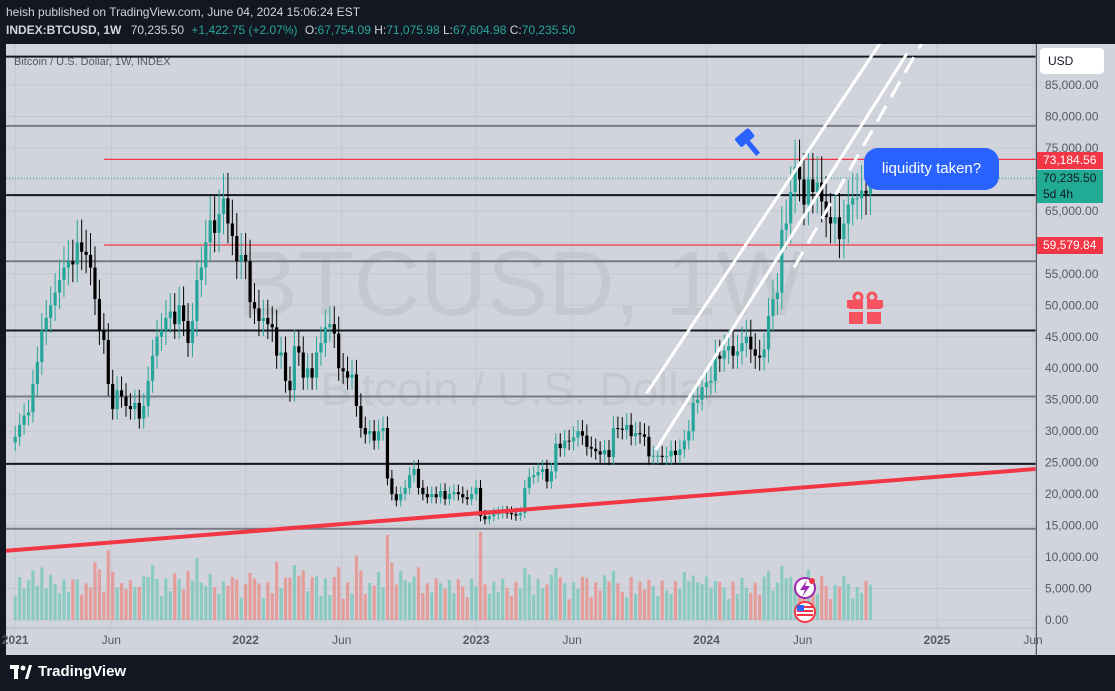 The height and width of the screenshot is (691, 1115). Describe the element at coordinates (805, 612) in the screenshot. I see `us-flag-icon` at that location.